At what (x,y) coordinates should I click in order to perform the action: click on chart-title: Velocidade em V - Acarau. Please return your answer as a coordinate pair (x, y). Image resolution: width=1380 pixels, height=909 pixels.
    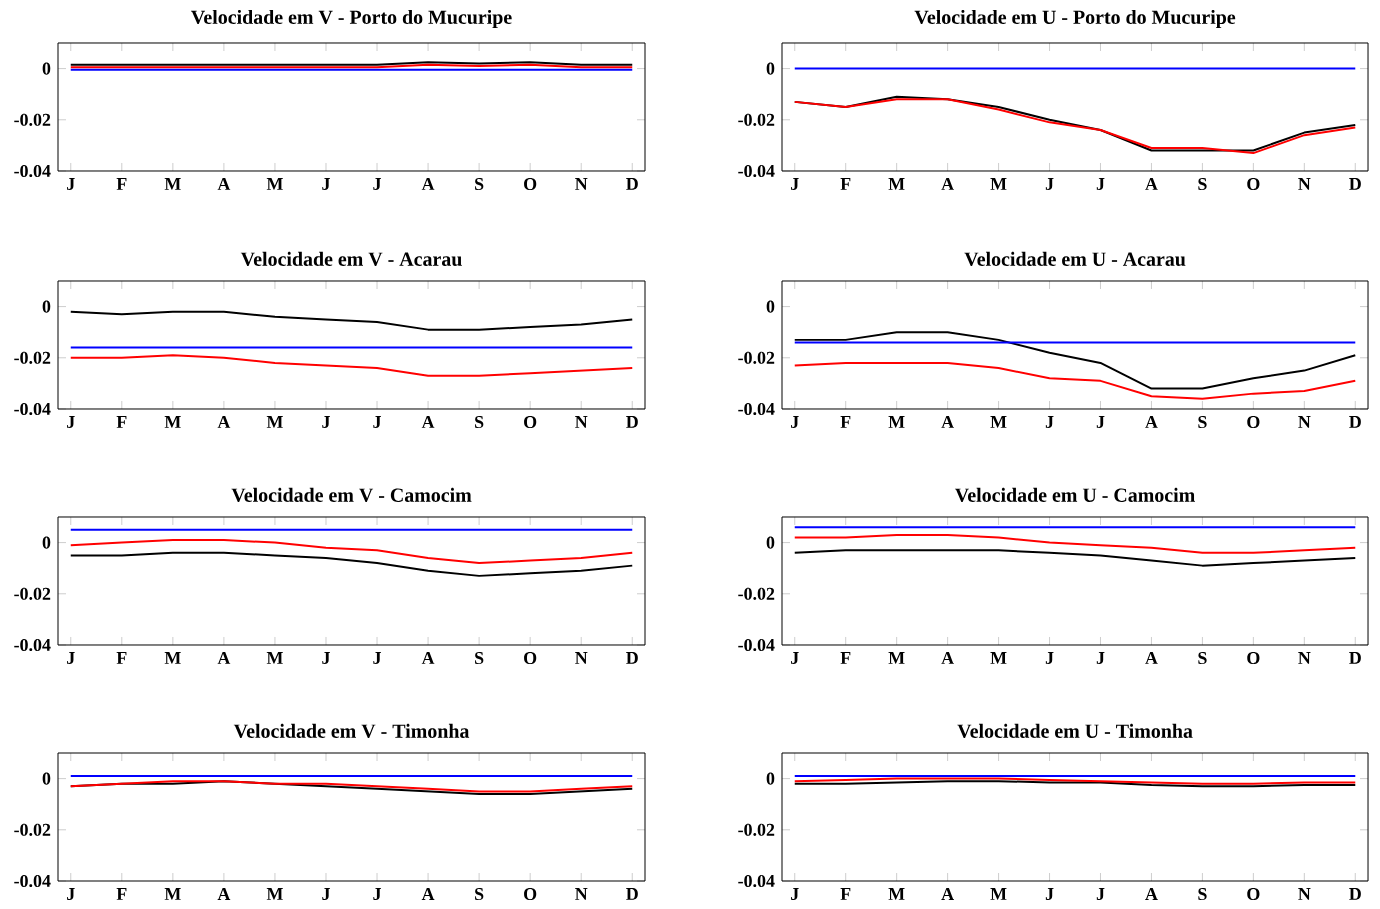
    Looking at the image, I should click on (351, 259).